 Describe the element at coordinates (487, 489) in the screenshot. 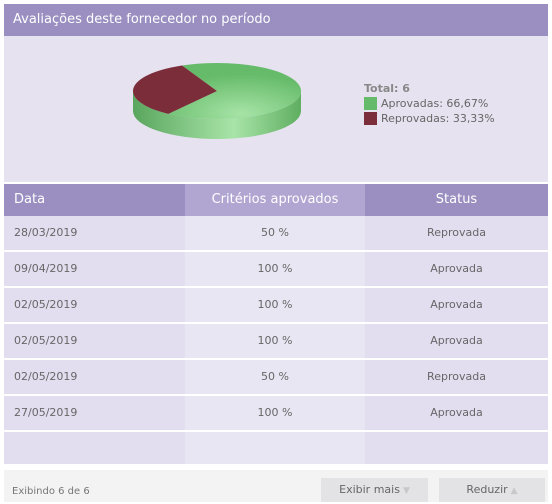

I see `collapse-label: Reduzir` at that location.